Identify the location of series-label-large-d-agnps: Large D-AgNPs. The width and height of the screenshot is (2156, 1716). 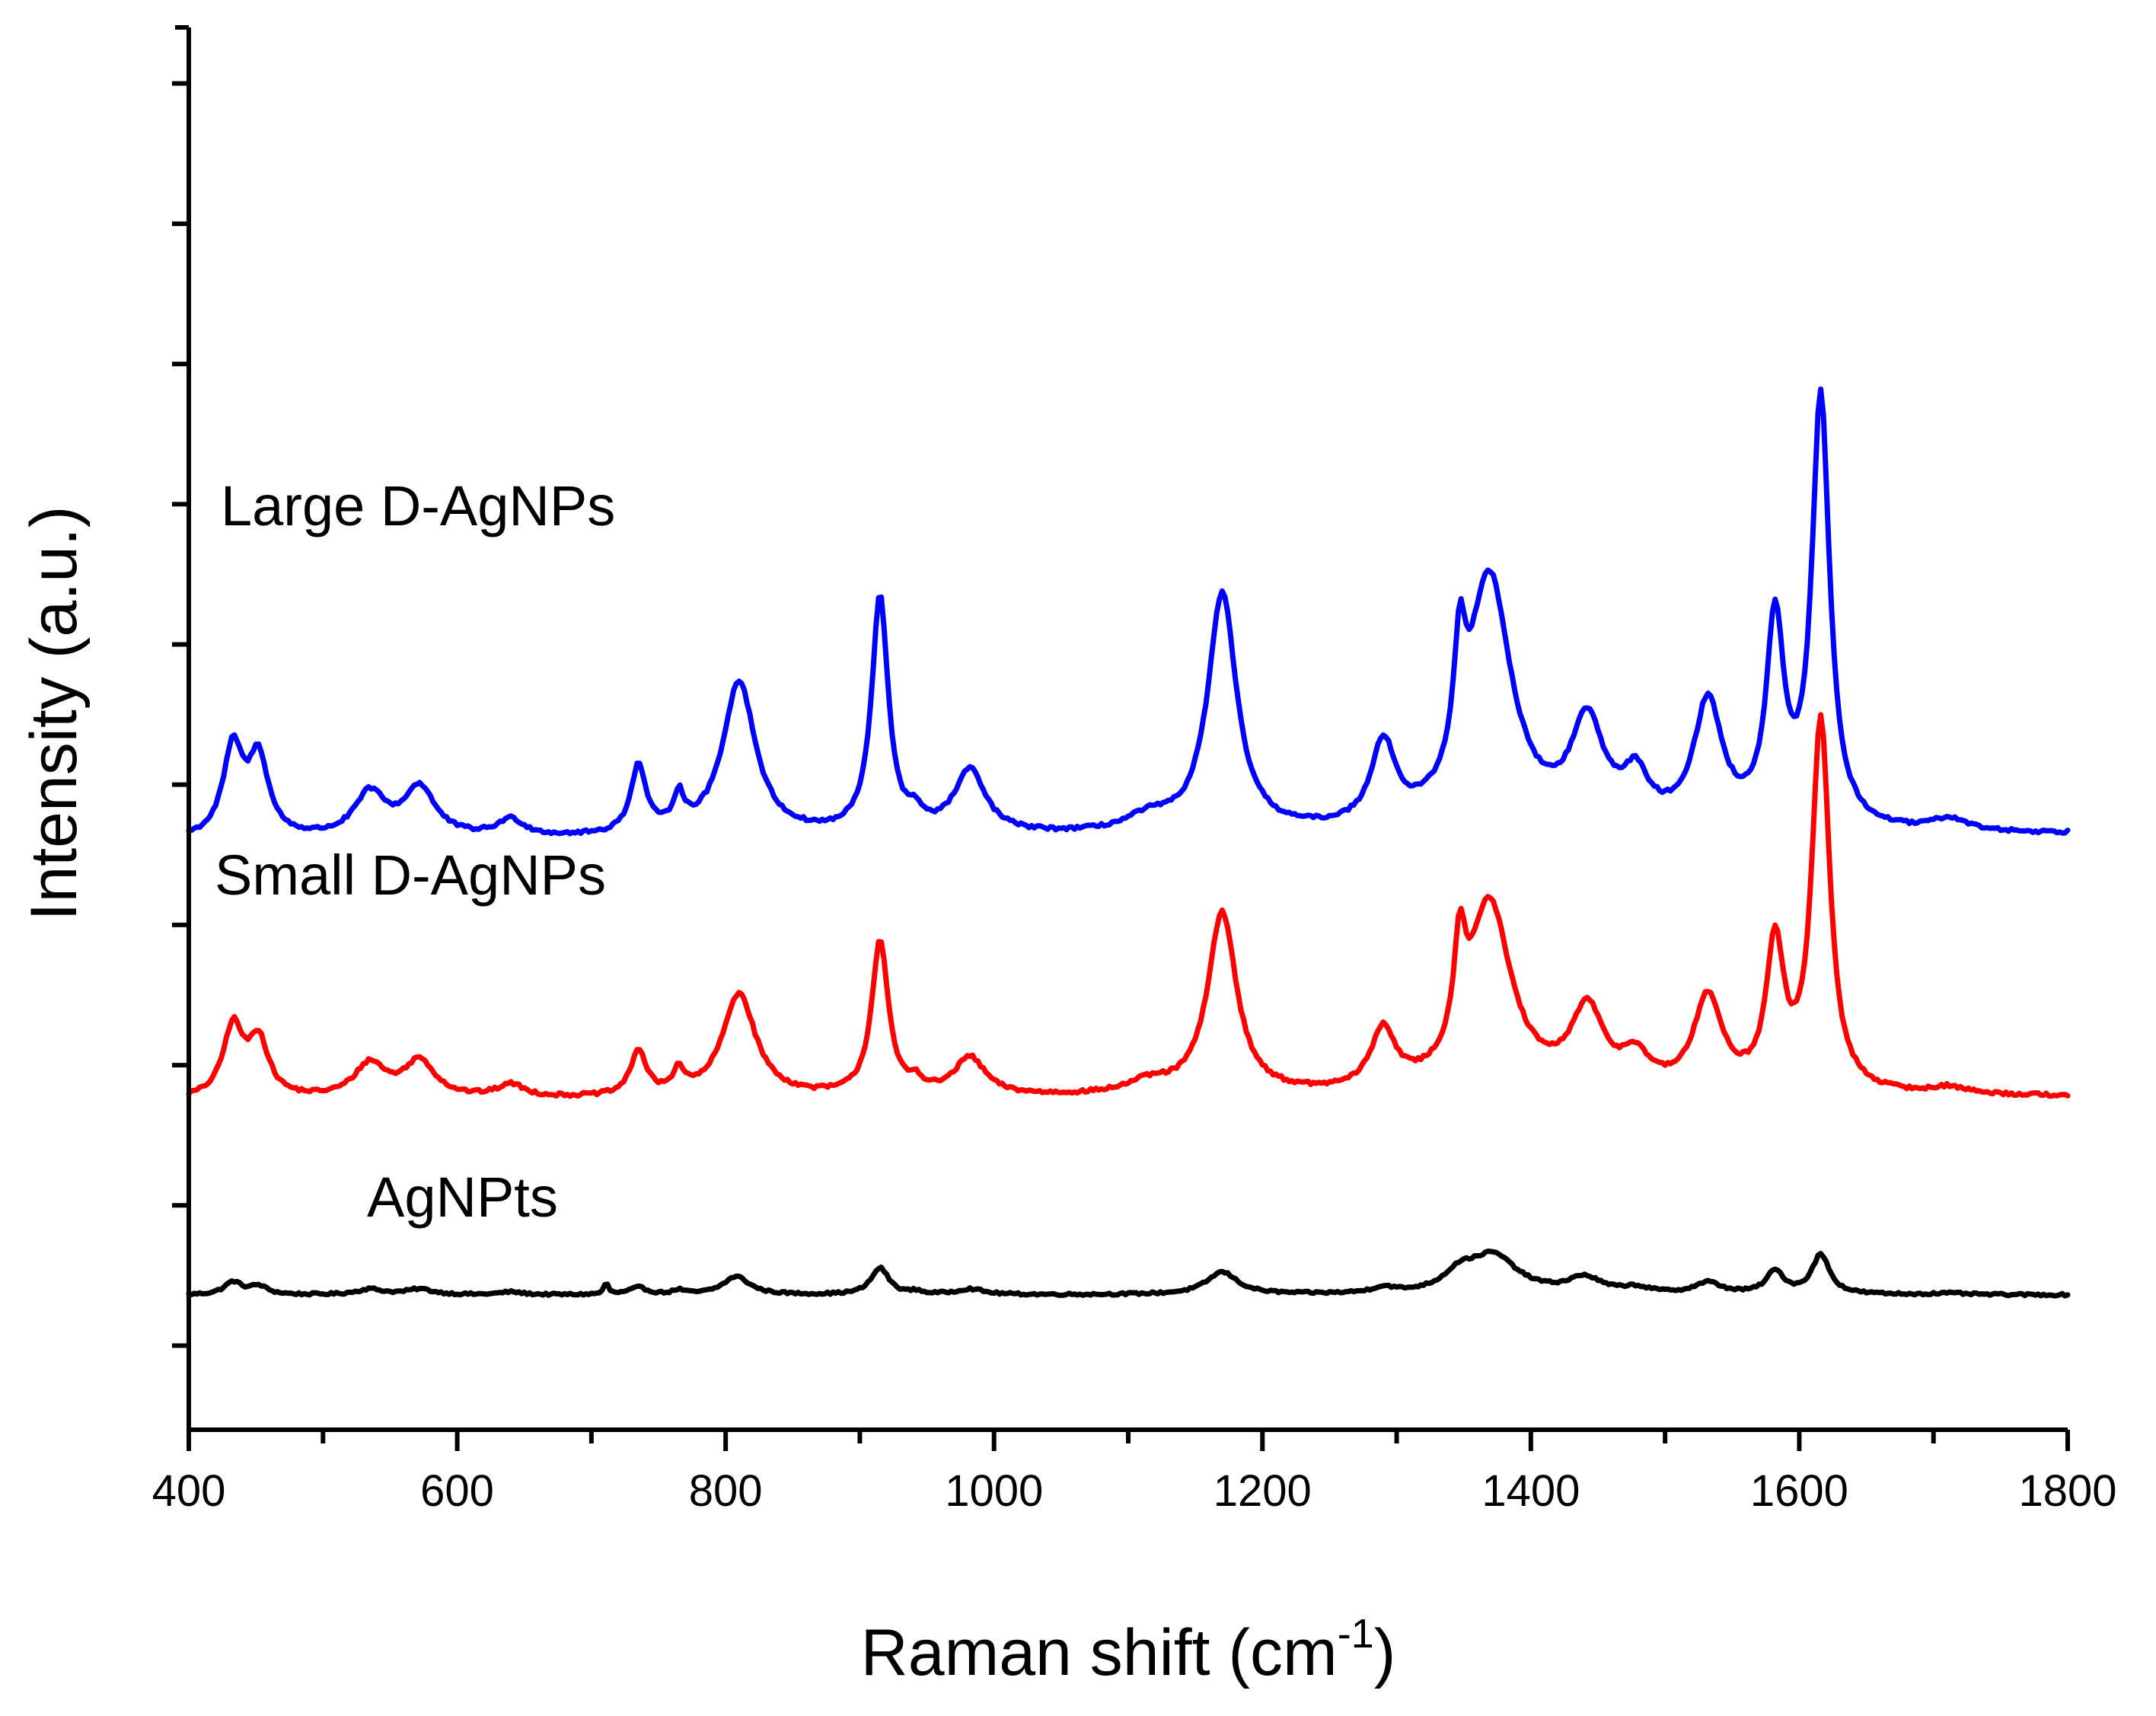
(418, 506).